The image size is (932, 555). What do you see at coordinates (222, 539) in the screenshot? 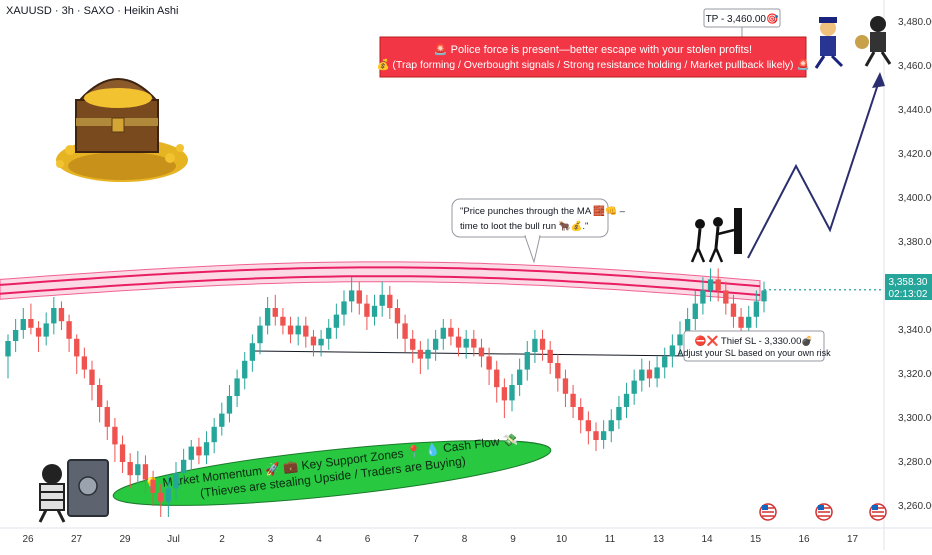
I see `time-tick-label: 2` at bounding box center [222, 539].